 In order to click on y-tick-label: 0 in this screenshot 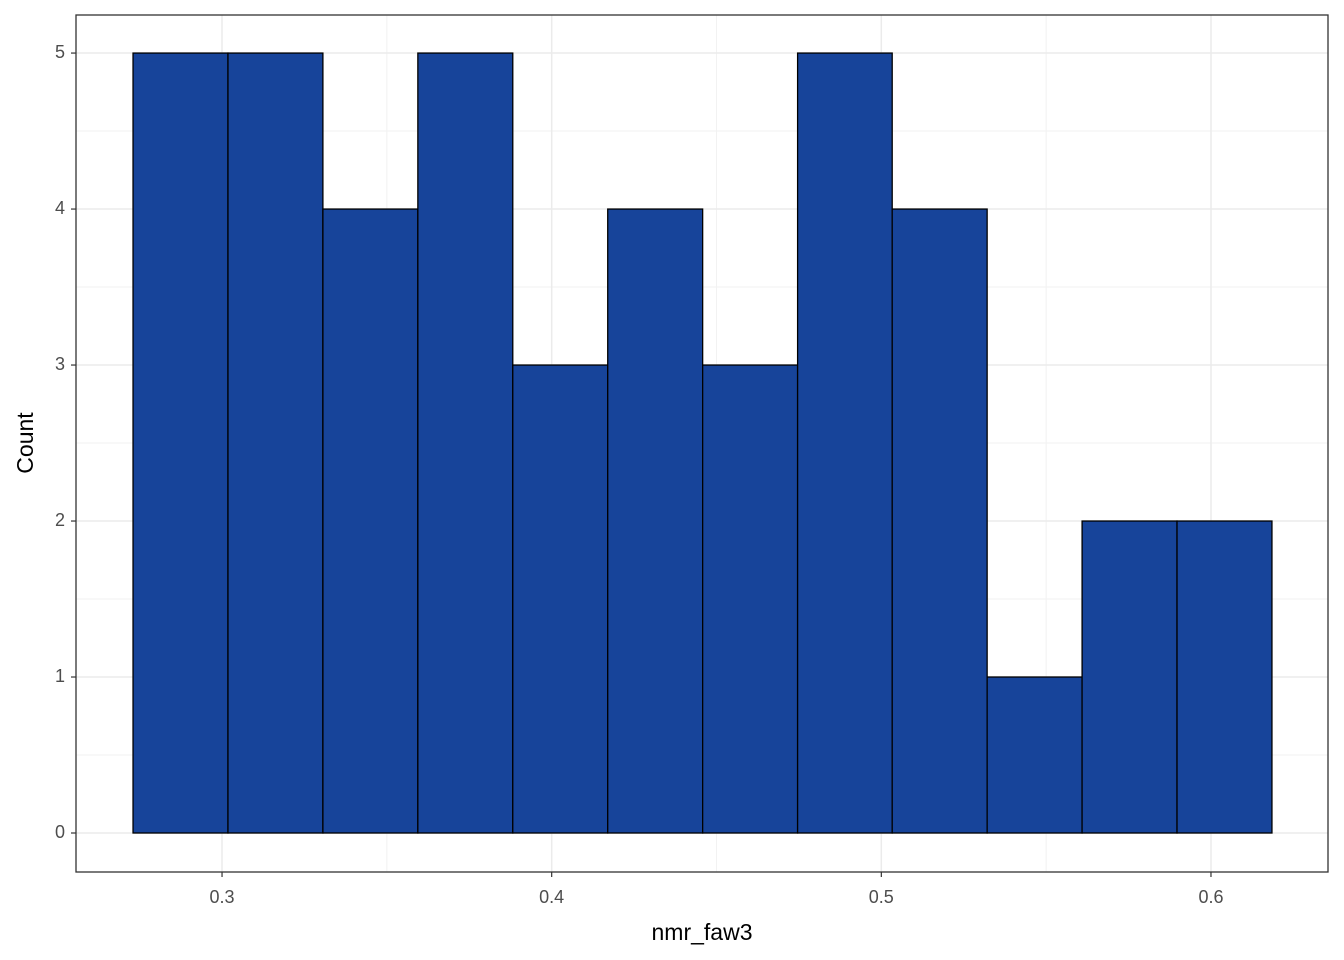, I will do `click(60, 832)`.